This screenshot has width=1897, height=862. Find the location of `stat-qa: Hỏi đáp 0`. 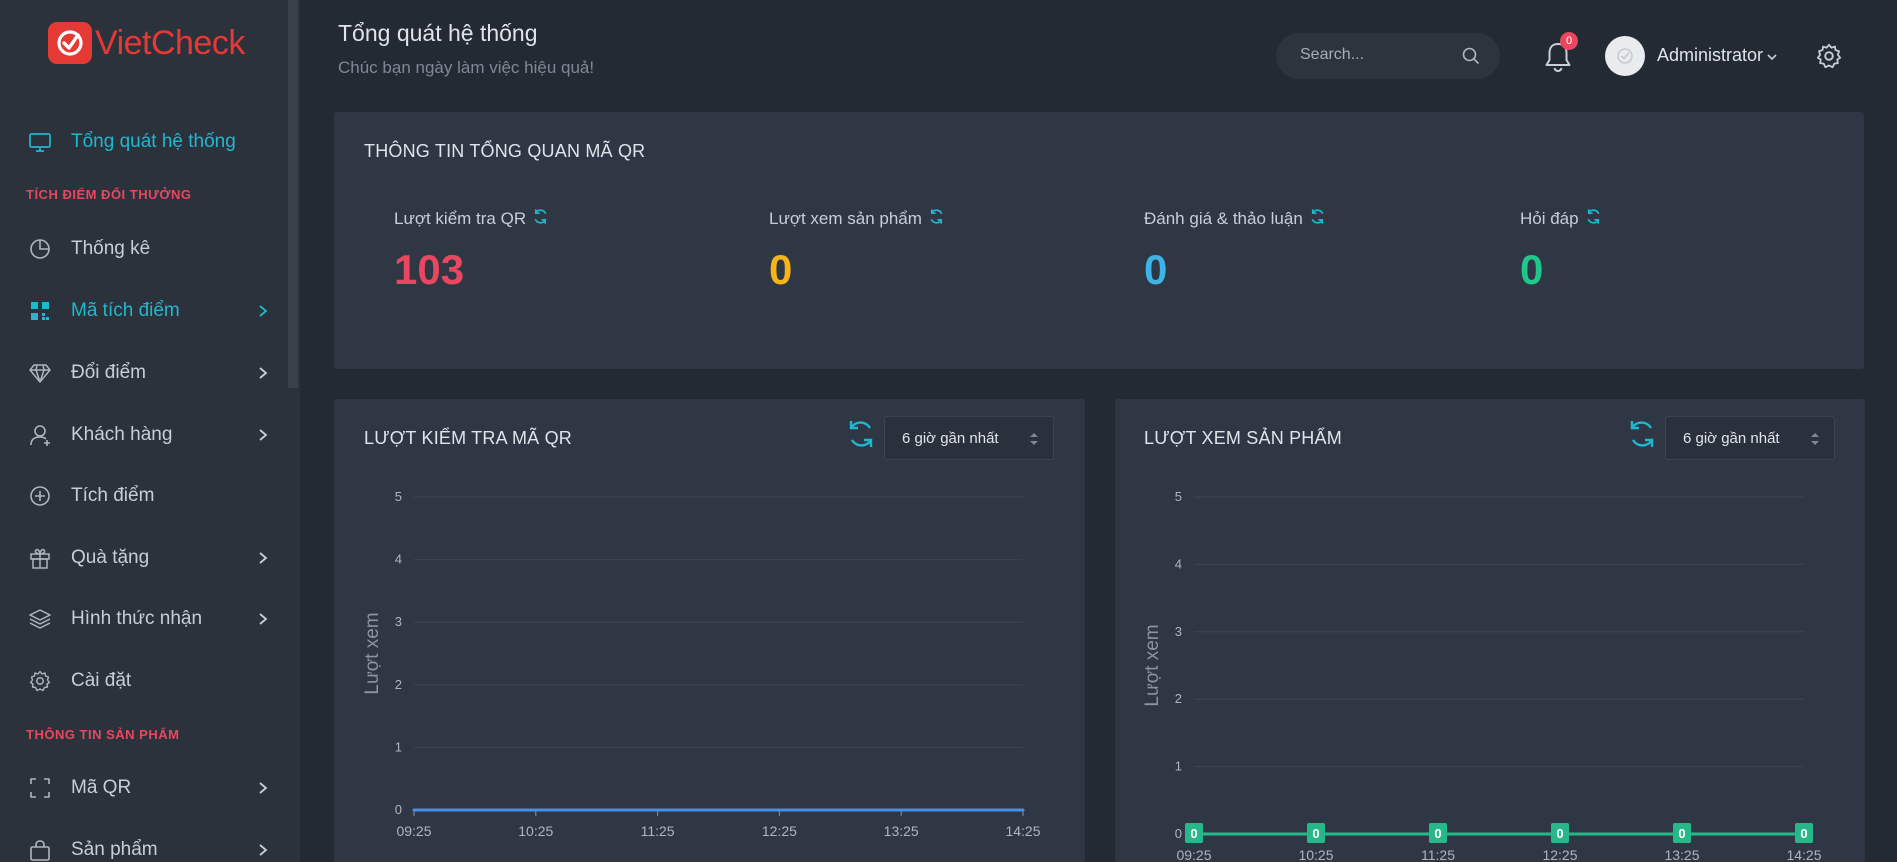

stat-qa: Hỏi đáp 0 is located at coordinates (1561, 251).